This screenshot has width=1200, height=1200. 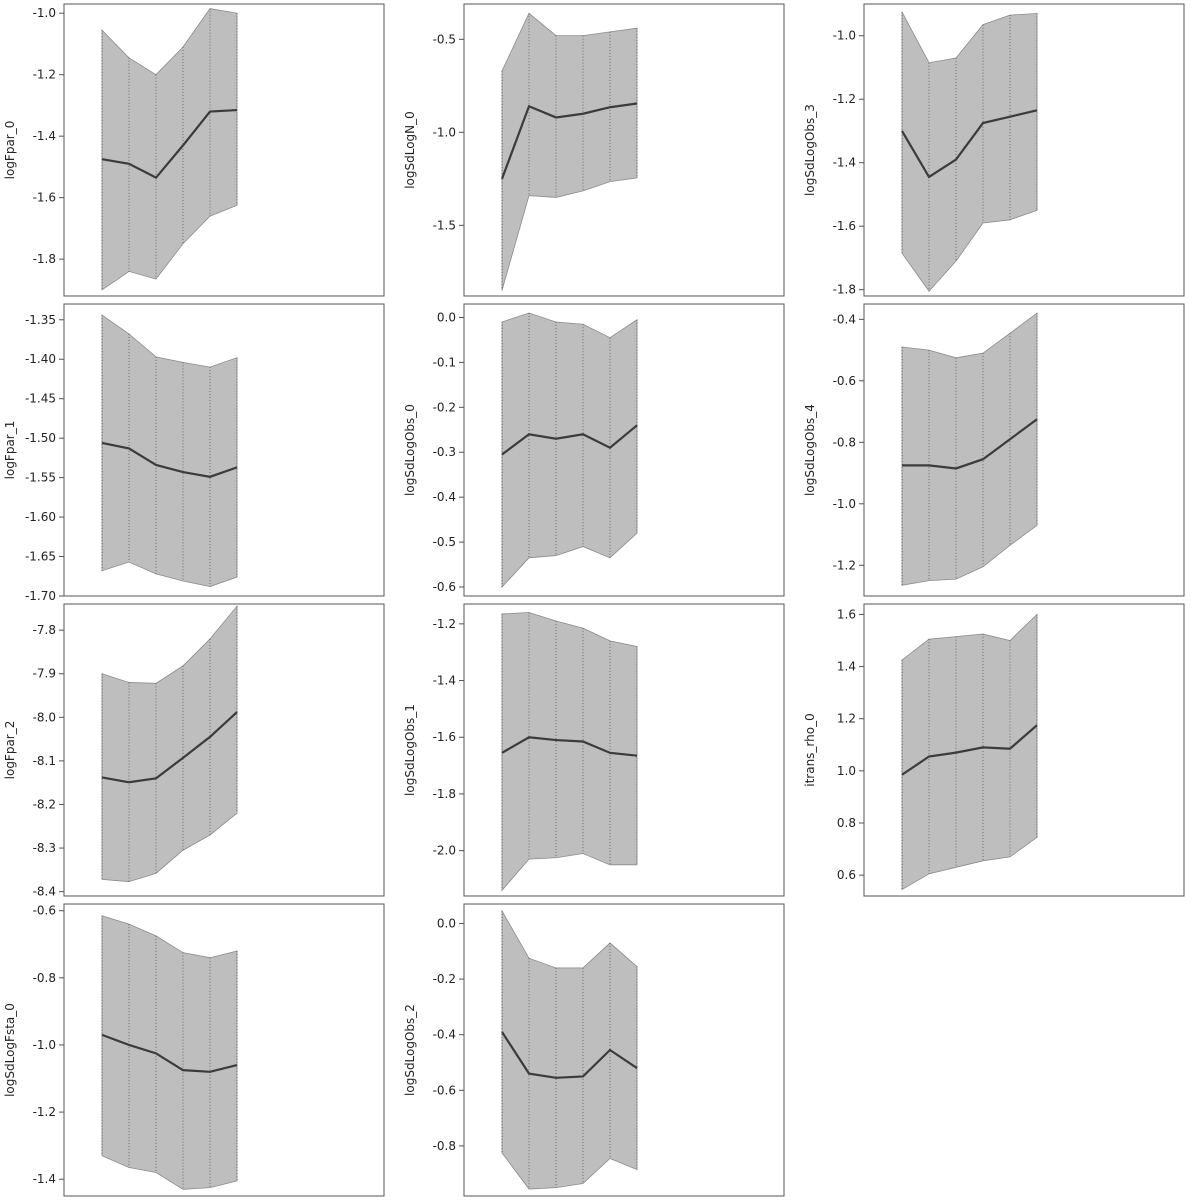 I want to click on y-tick-label: -2.0, so click(x=444, y=851).